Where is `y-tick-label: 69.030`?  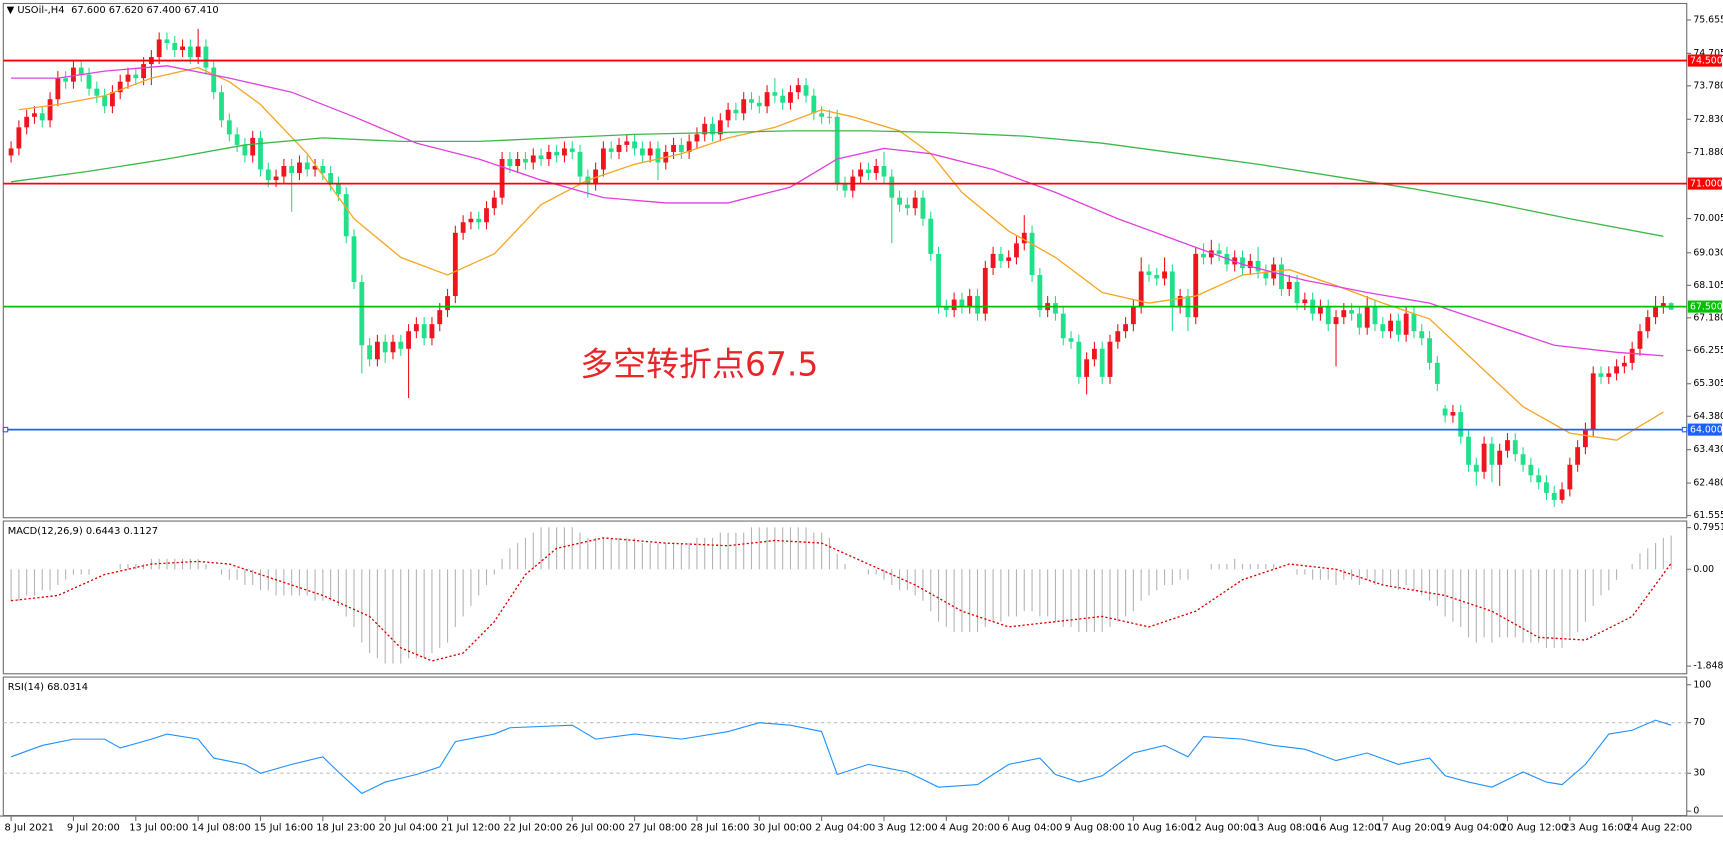
y-tick-label: 69.030 is located at coordinates (1708, 252).